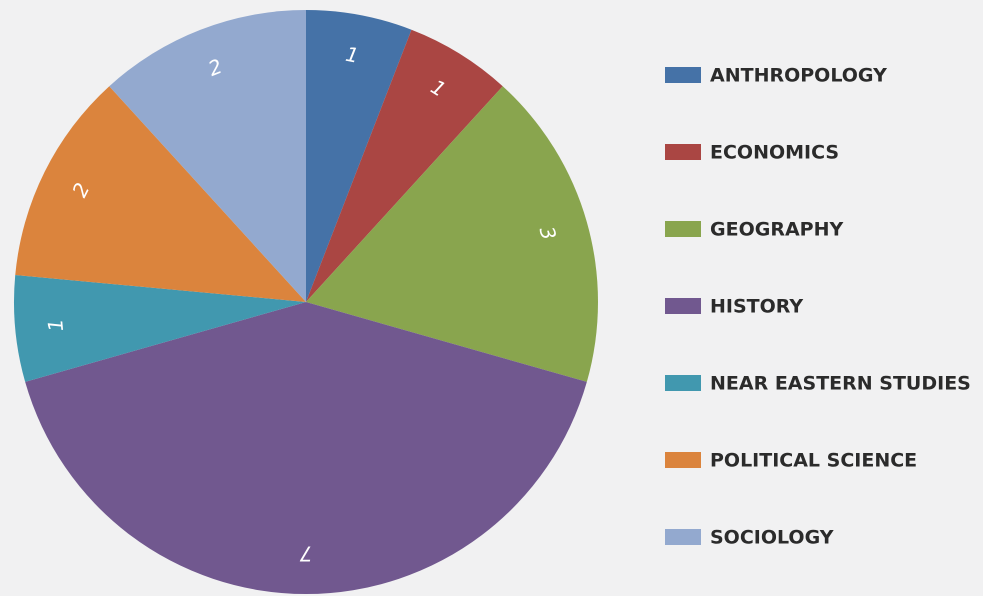 The width and height of the screenshot is (983, 596). What do you see at coordinates (305, 554) in the screenshot?
I see `slice-label: 7` at bounding box center [305, 554].